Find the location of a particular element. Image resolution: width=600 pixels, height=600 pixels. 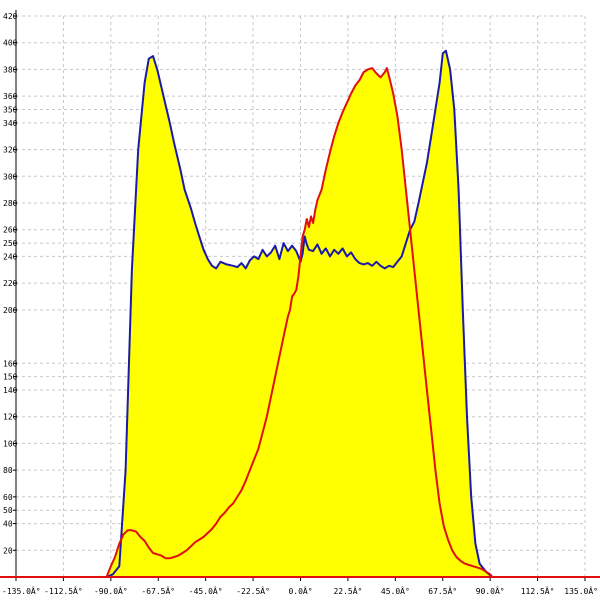

x-tick-label: -135.0Â° is located at coordinates (21, 590).